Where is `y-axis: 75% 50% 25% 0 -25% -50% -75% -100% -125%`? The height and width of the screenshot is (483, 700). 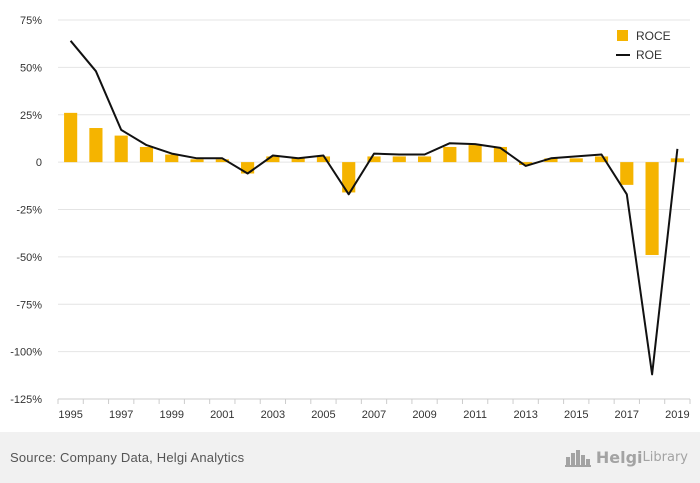
y-axis: 75% 50% 25% 0 -25% -50% -75% -100% -125% is located at coordinates (26, 210).